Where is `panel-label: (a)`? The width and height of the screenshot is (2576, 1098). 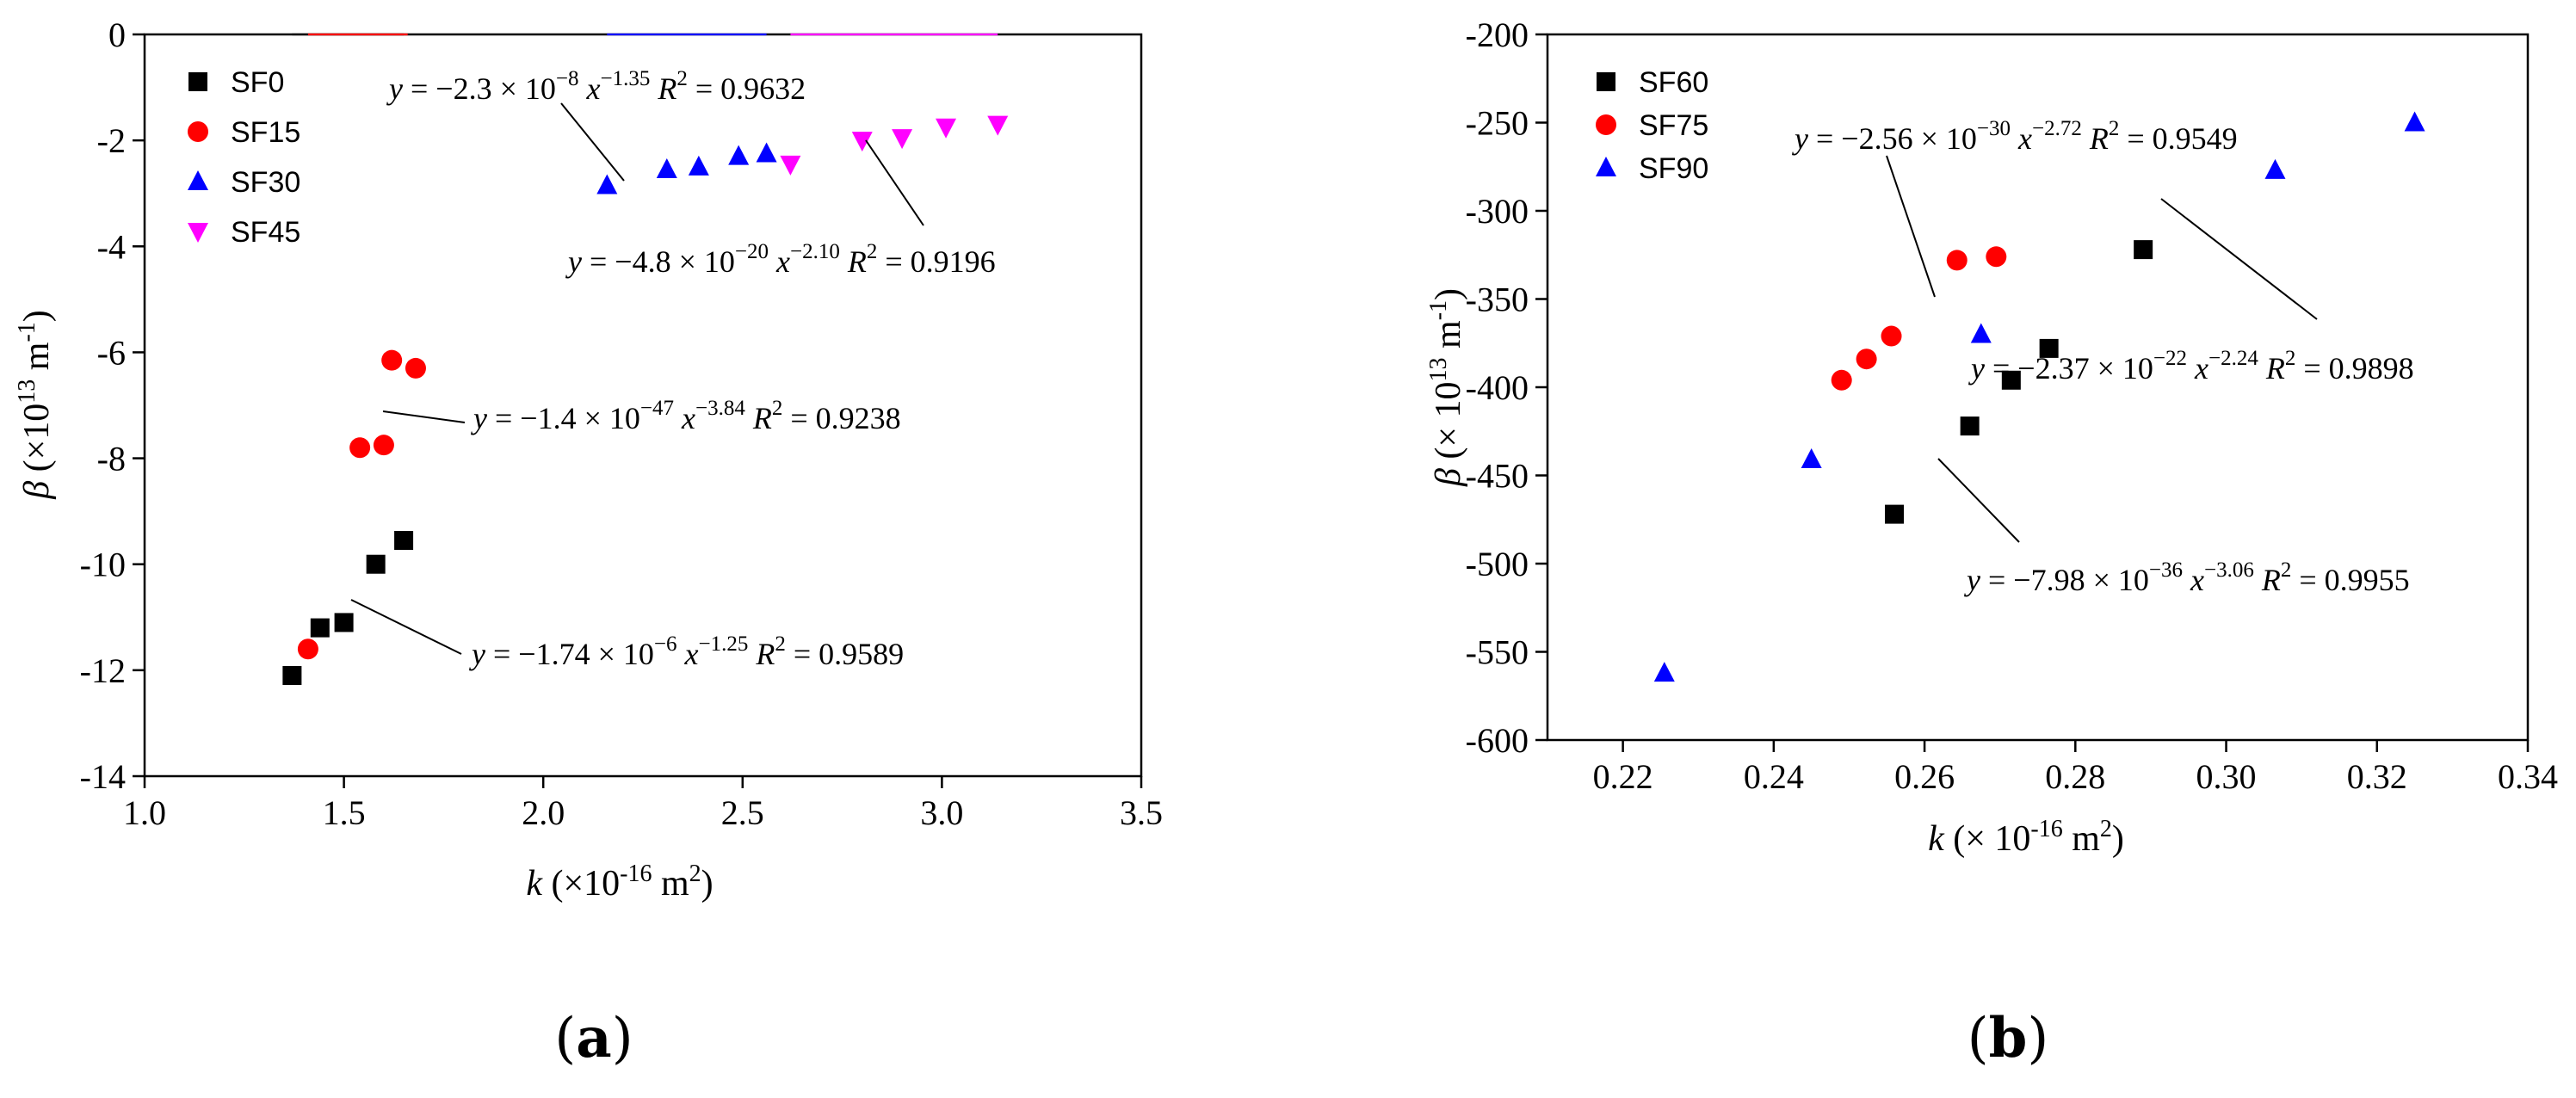
panel-label: (a) is located at coordinates (593, 1038).